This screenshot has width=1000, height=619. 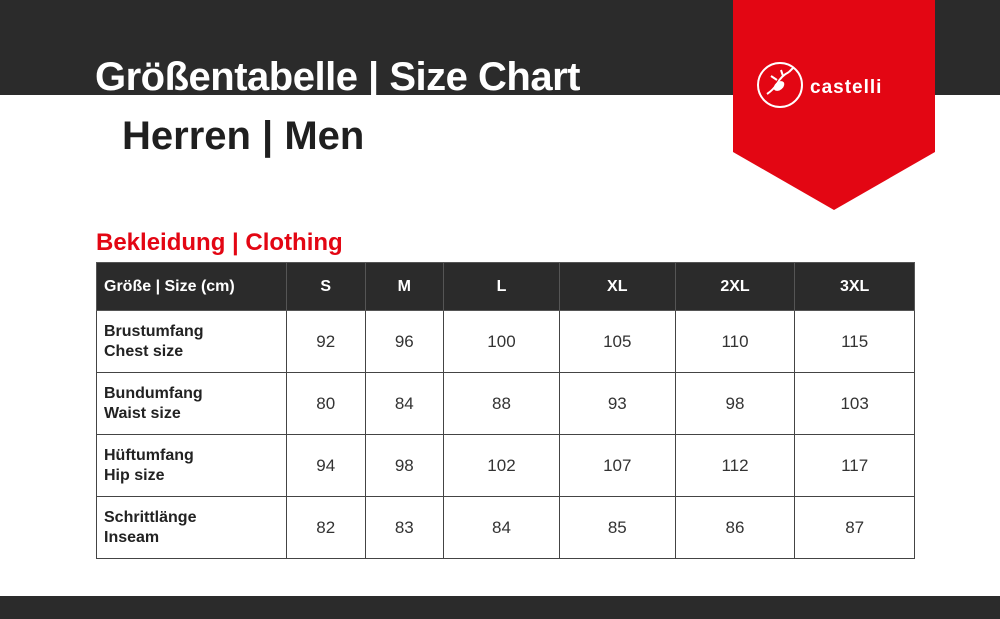 What do you see at coordinates (337, 77) in the screenshot?
I see `page-title: Größentabelle | Size Chart` at bounding box center [337, 77].